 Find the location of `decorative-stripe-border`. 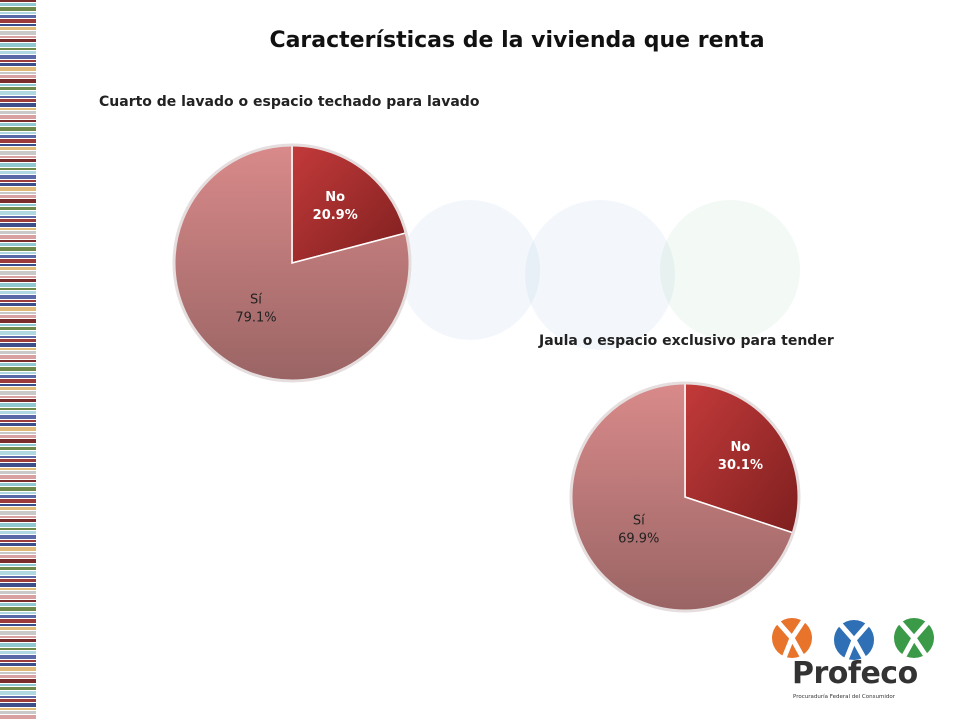

decorative-stripe-border is located at coordinates (18, 359).